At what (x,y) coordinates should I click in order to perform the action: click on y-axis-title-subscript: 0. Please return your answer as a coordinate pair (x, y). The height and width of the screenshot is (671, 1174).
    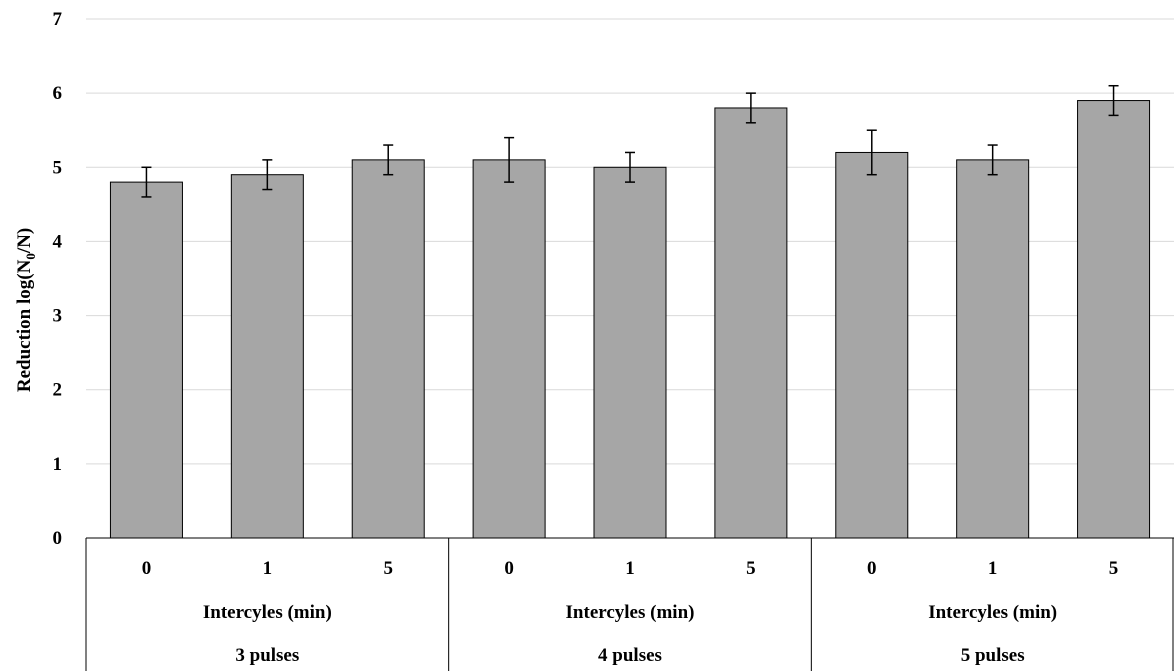
    Looking at the image, I should click on (30, 256).